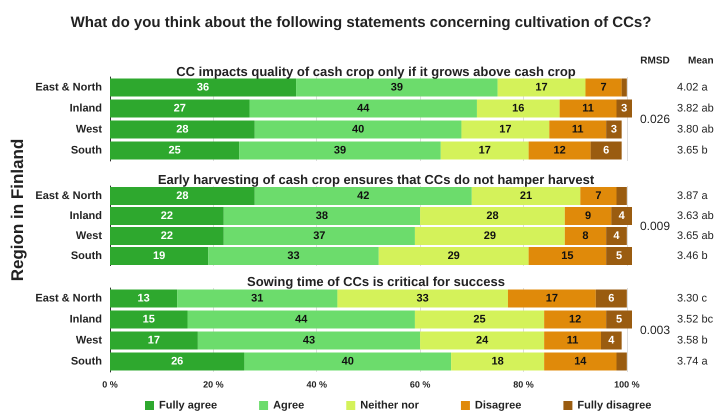  Describe the element at coordinates (526, 196) in the screenshot. I see `data-label: 21` at that location.